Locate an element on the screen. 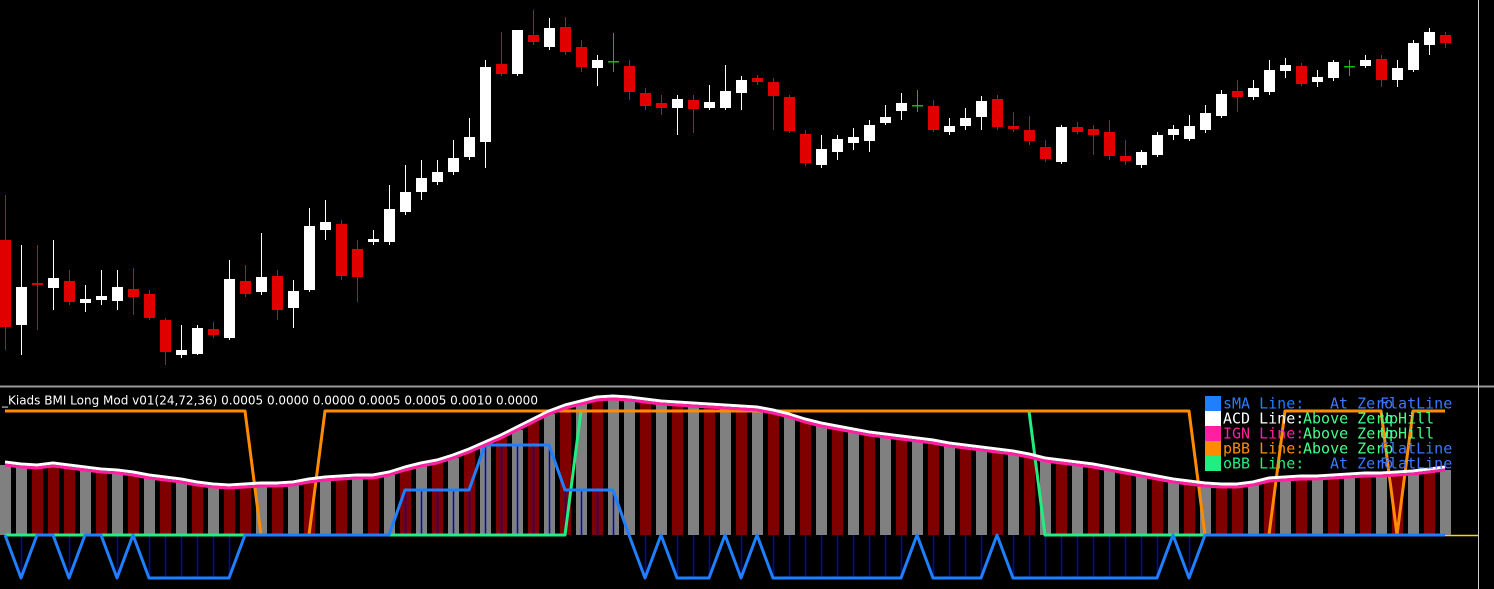 This screenshot has height=589, width=1494. legend-state: At Zero is located at coordinates (1361, 464).